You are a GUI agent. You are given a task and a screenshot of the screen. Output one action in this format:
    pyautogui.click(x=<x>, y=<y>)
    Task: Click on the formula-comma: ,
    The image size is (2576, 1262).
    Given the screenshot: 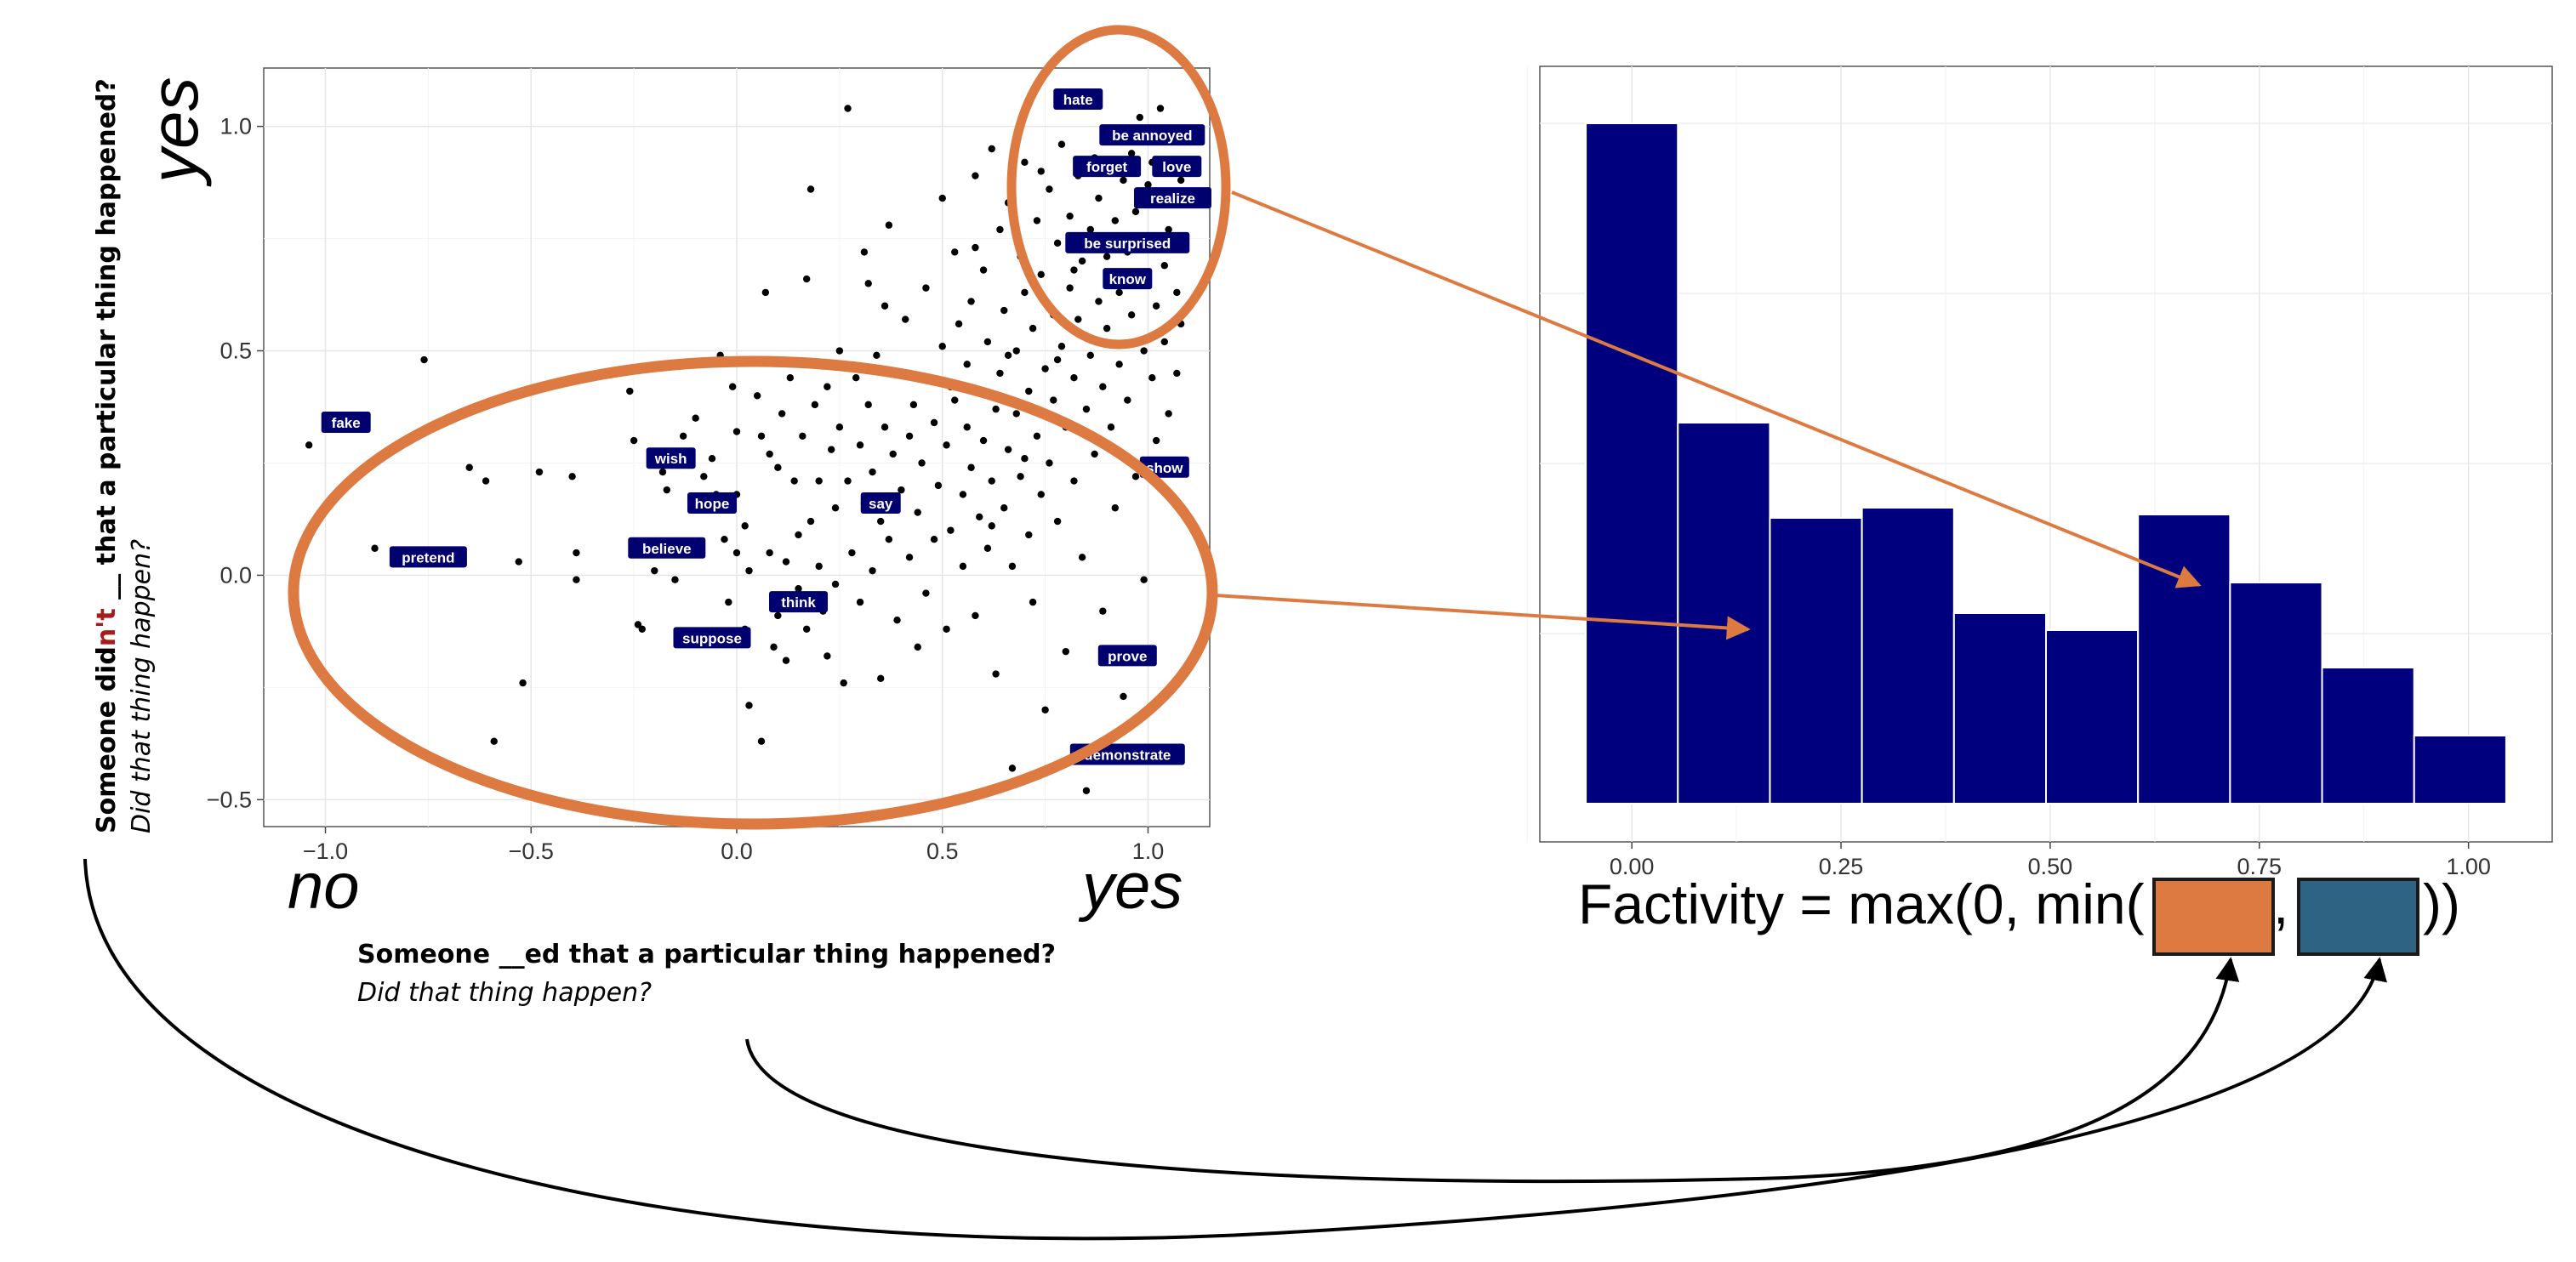 What is the action you would take?
    pyautogui.click(x=2281, y=904)
    